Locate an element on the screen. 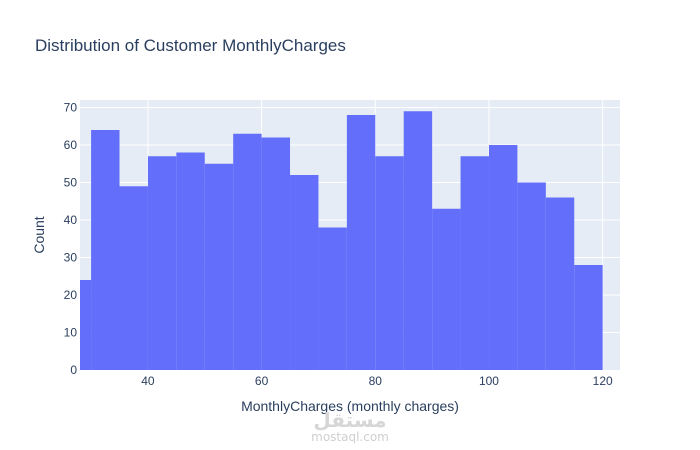  y-tick-label: 20 is located at coordinates (71, 295).